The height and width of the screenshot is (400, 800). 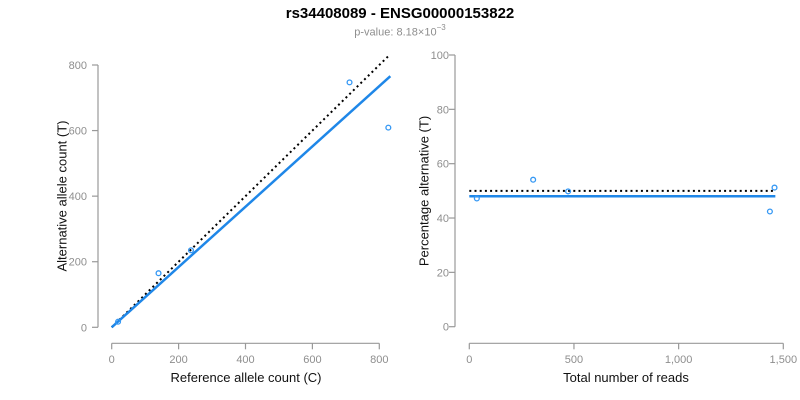 What do you see at coordinates (784, 360) in the screenshot?
I see `x-tick-label: 1,500` at bounding box center [784, 360].